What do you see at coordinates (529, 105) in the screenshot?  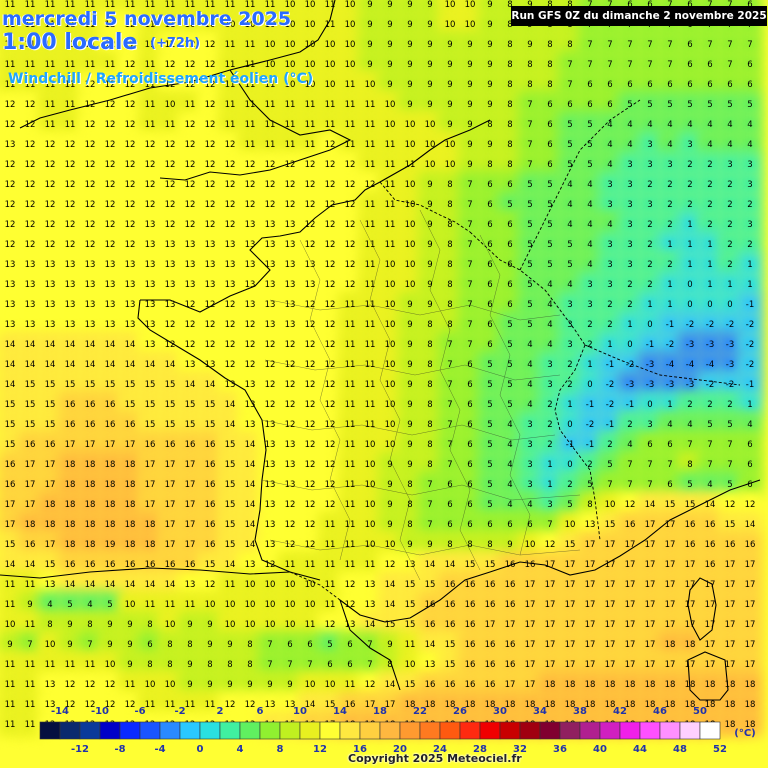 I see `grid-value: 7` at bounding box center [529, 105].